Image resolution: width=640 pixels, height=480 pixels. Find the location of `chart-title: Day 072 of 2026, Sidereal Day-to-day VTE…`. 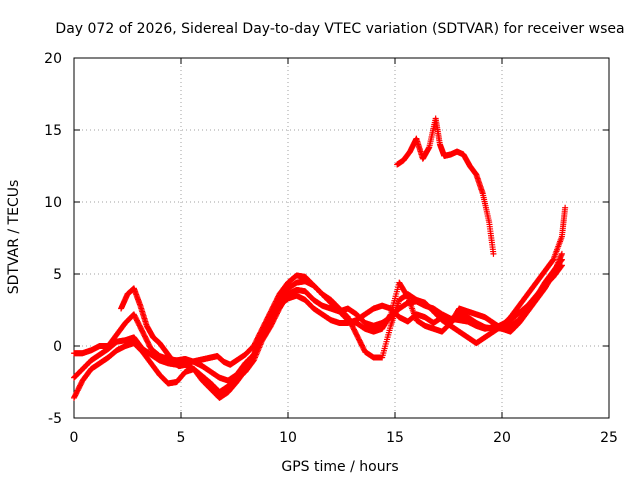

chart-title: Day 072 of 2026, Sidereal Day-to-day VTE… is located at coordinates (339, 29).